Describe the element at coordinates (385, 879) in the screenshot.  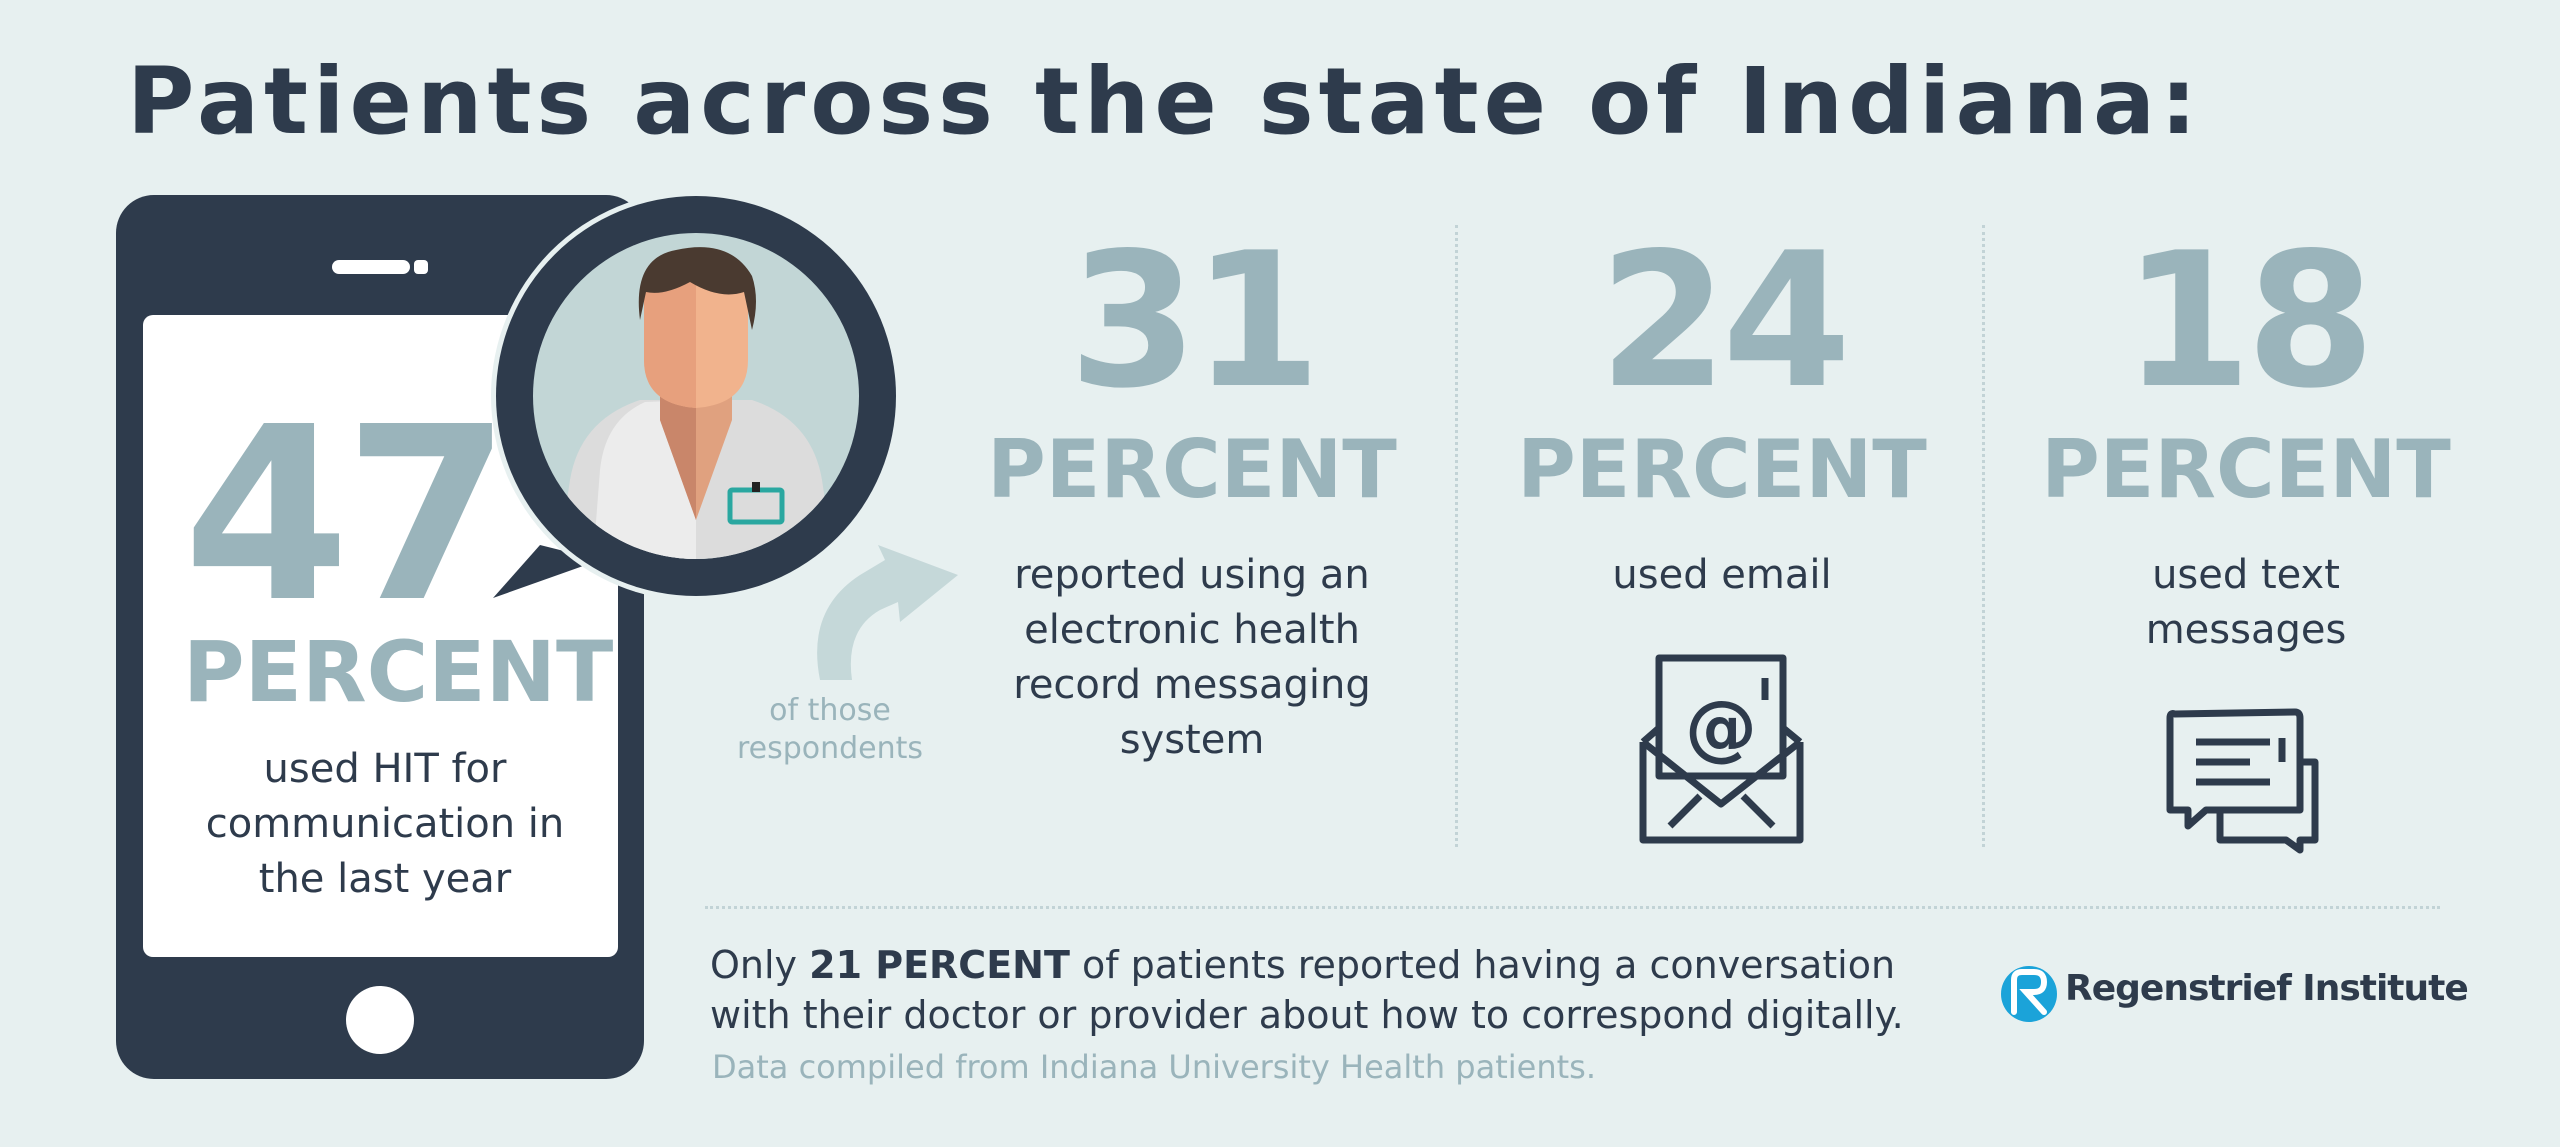
I see `desc-line: the last year` at that location.